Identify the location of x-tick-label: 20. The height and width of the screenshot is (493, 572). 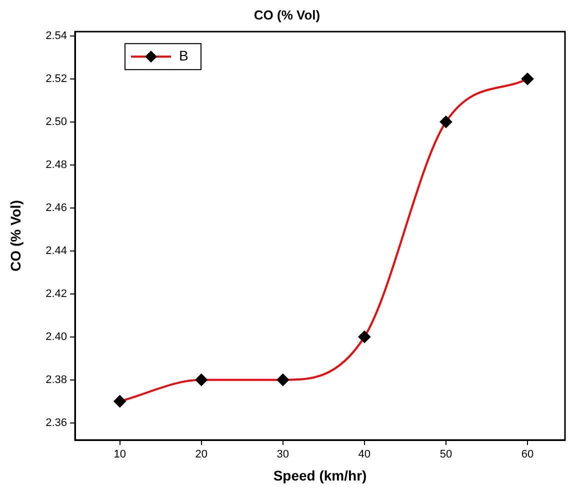
(201, 454).